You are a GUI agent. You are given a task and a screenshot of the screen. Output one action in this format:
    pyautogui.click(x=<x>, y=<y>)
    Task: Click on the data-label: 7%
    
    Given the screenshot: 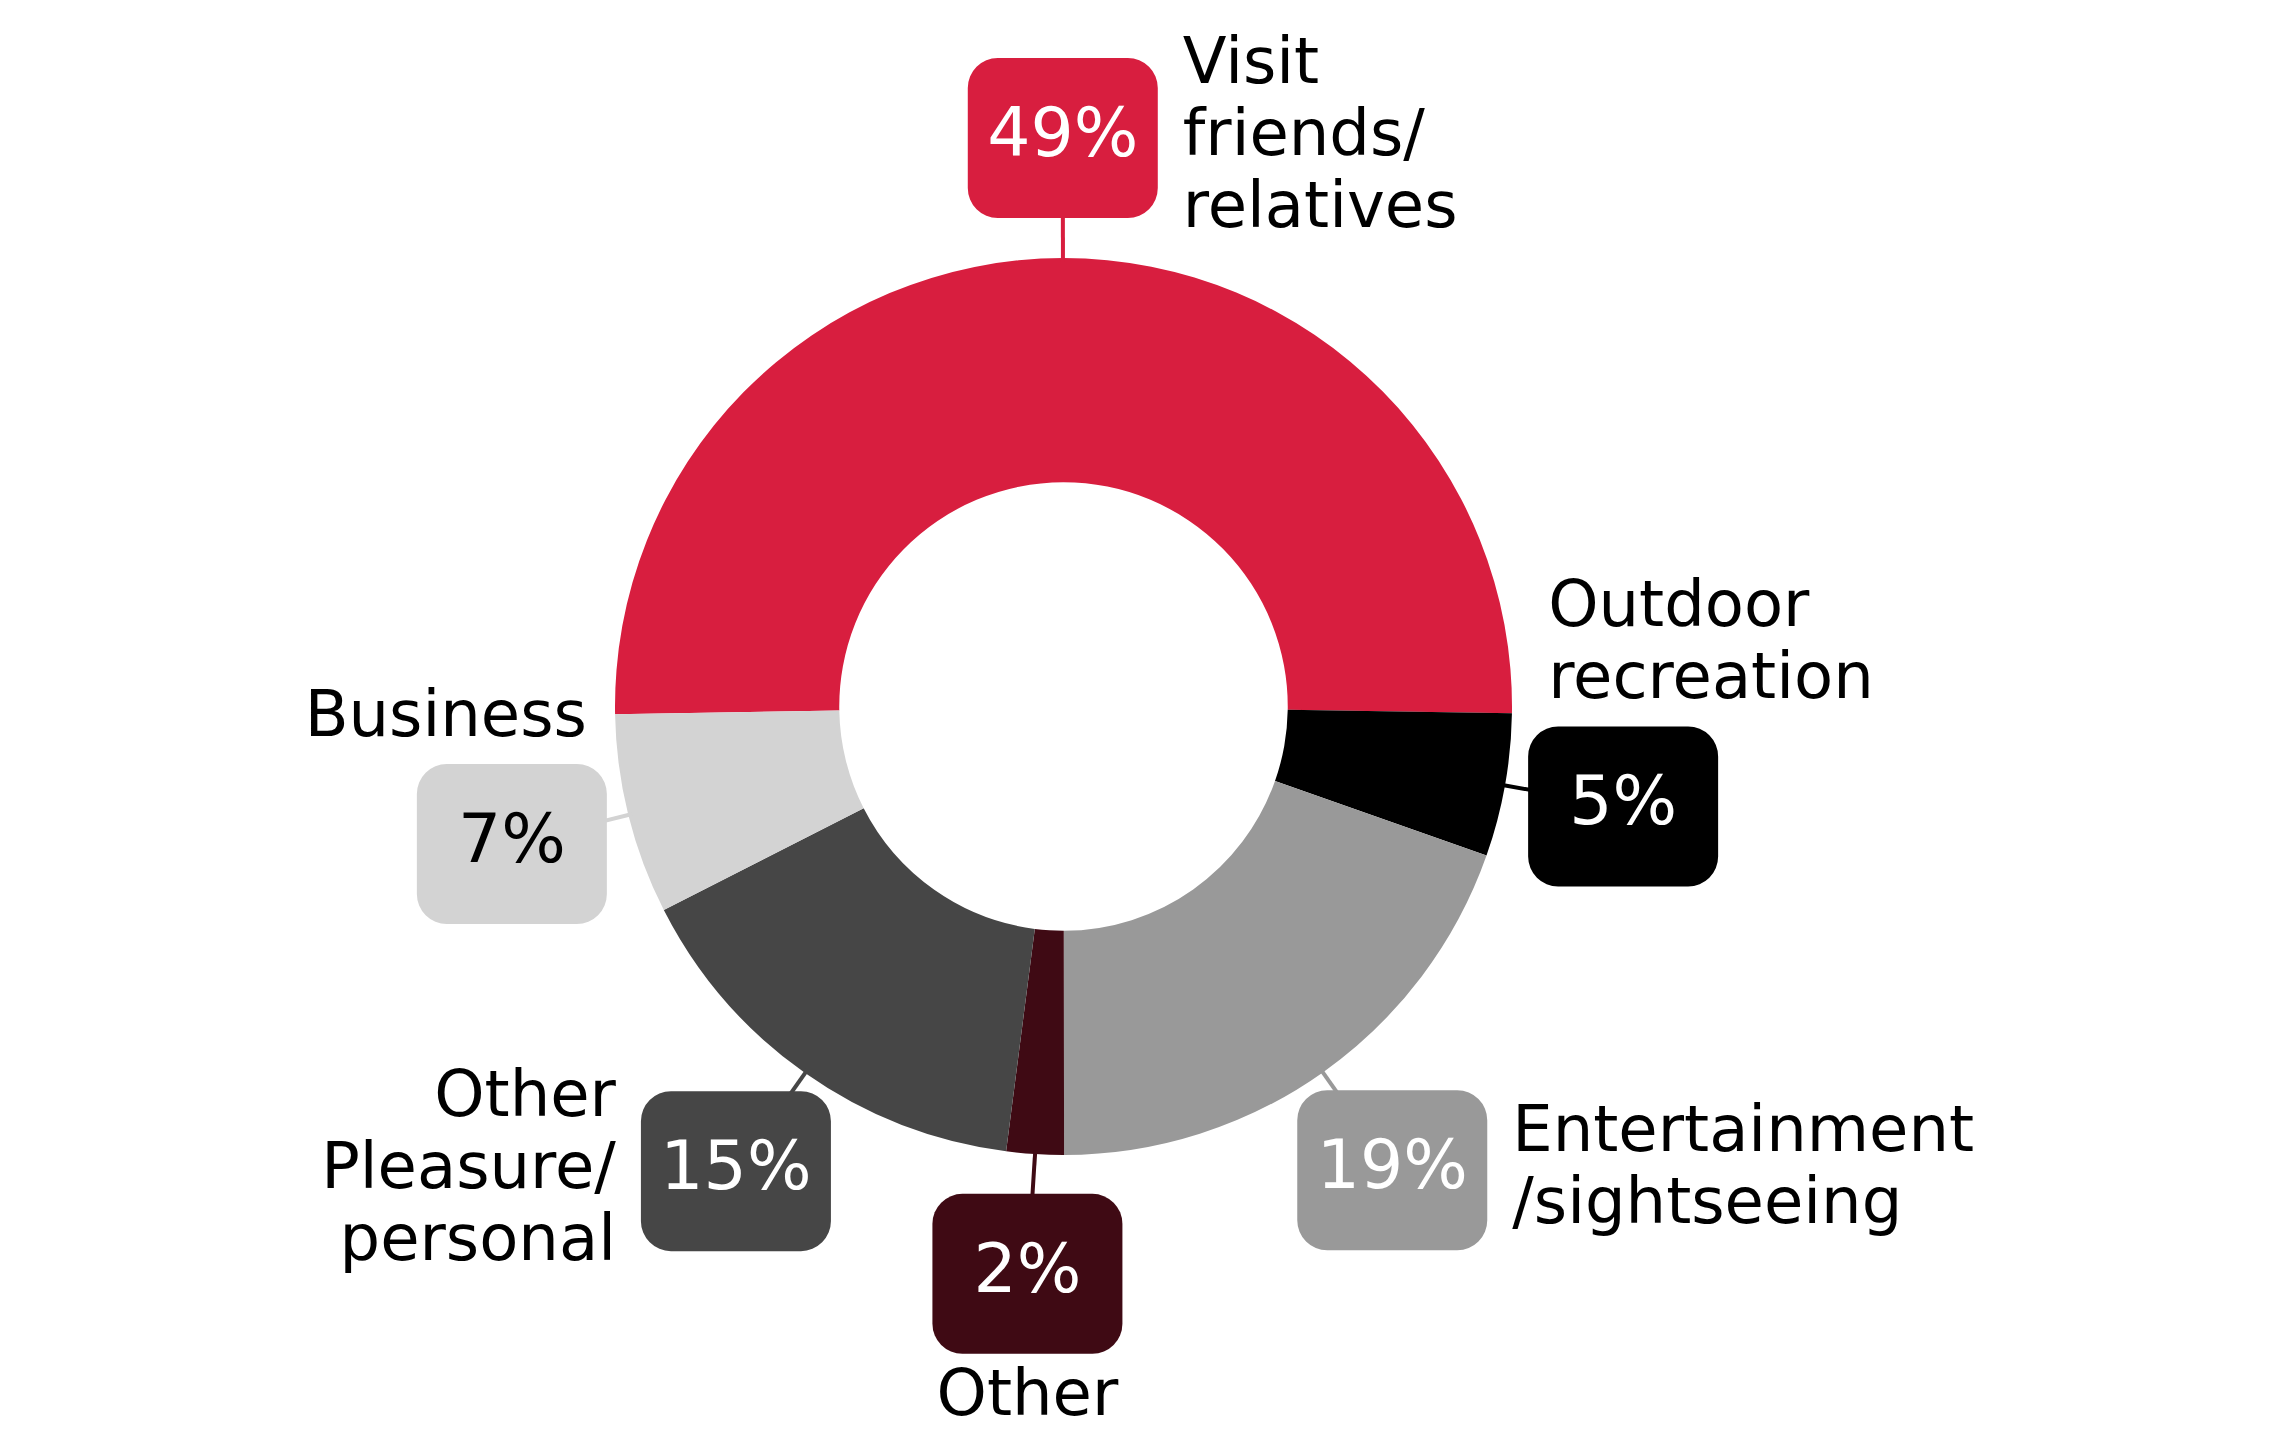 What is the action you would take?
    pyautogui.click(x=511, y=838)
    